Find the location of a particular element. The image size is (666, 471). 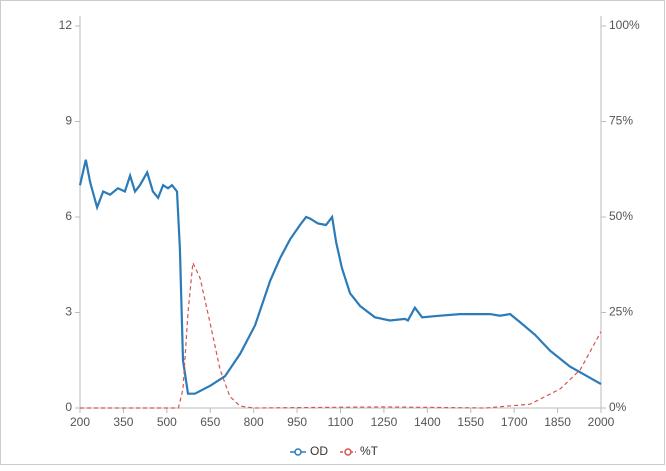

legend-label: %T is located at coordinates (369, 451).